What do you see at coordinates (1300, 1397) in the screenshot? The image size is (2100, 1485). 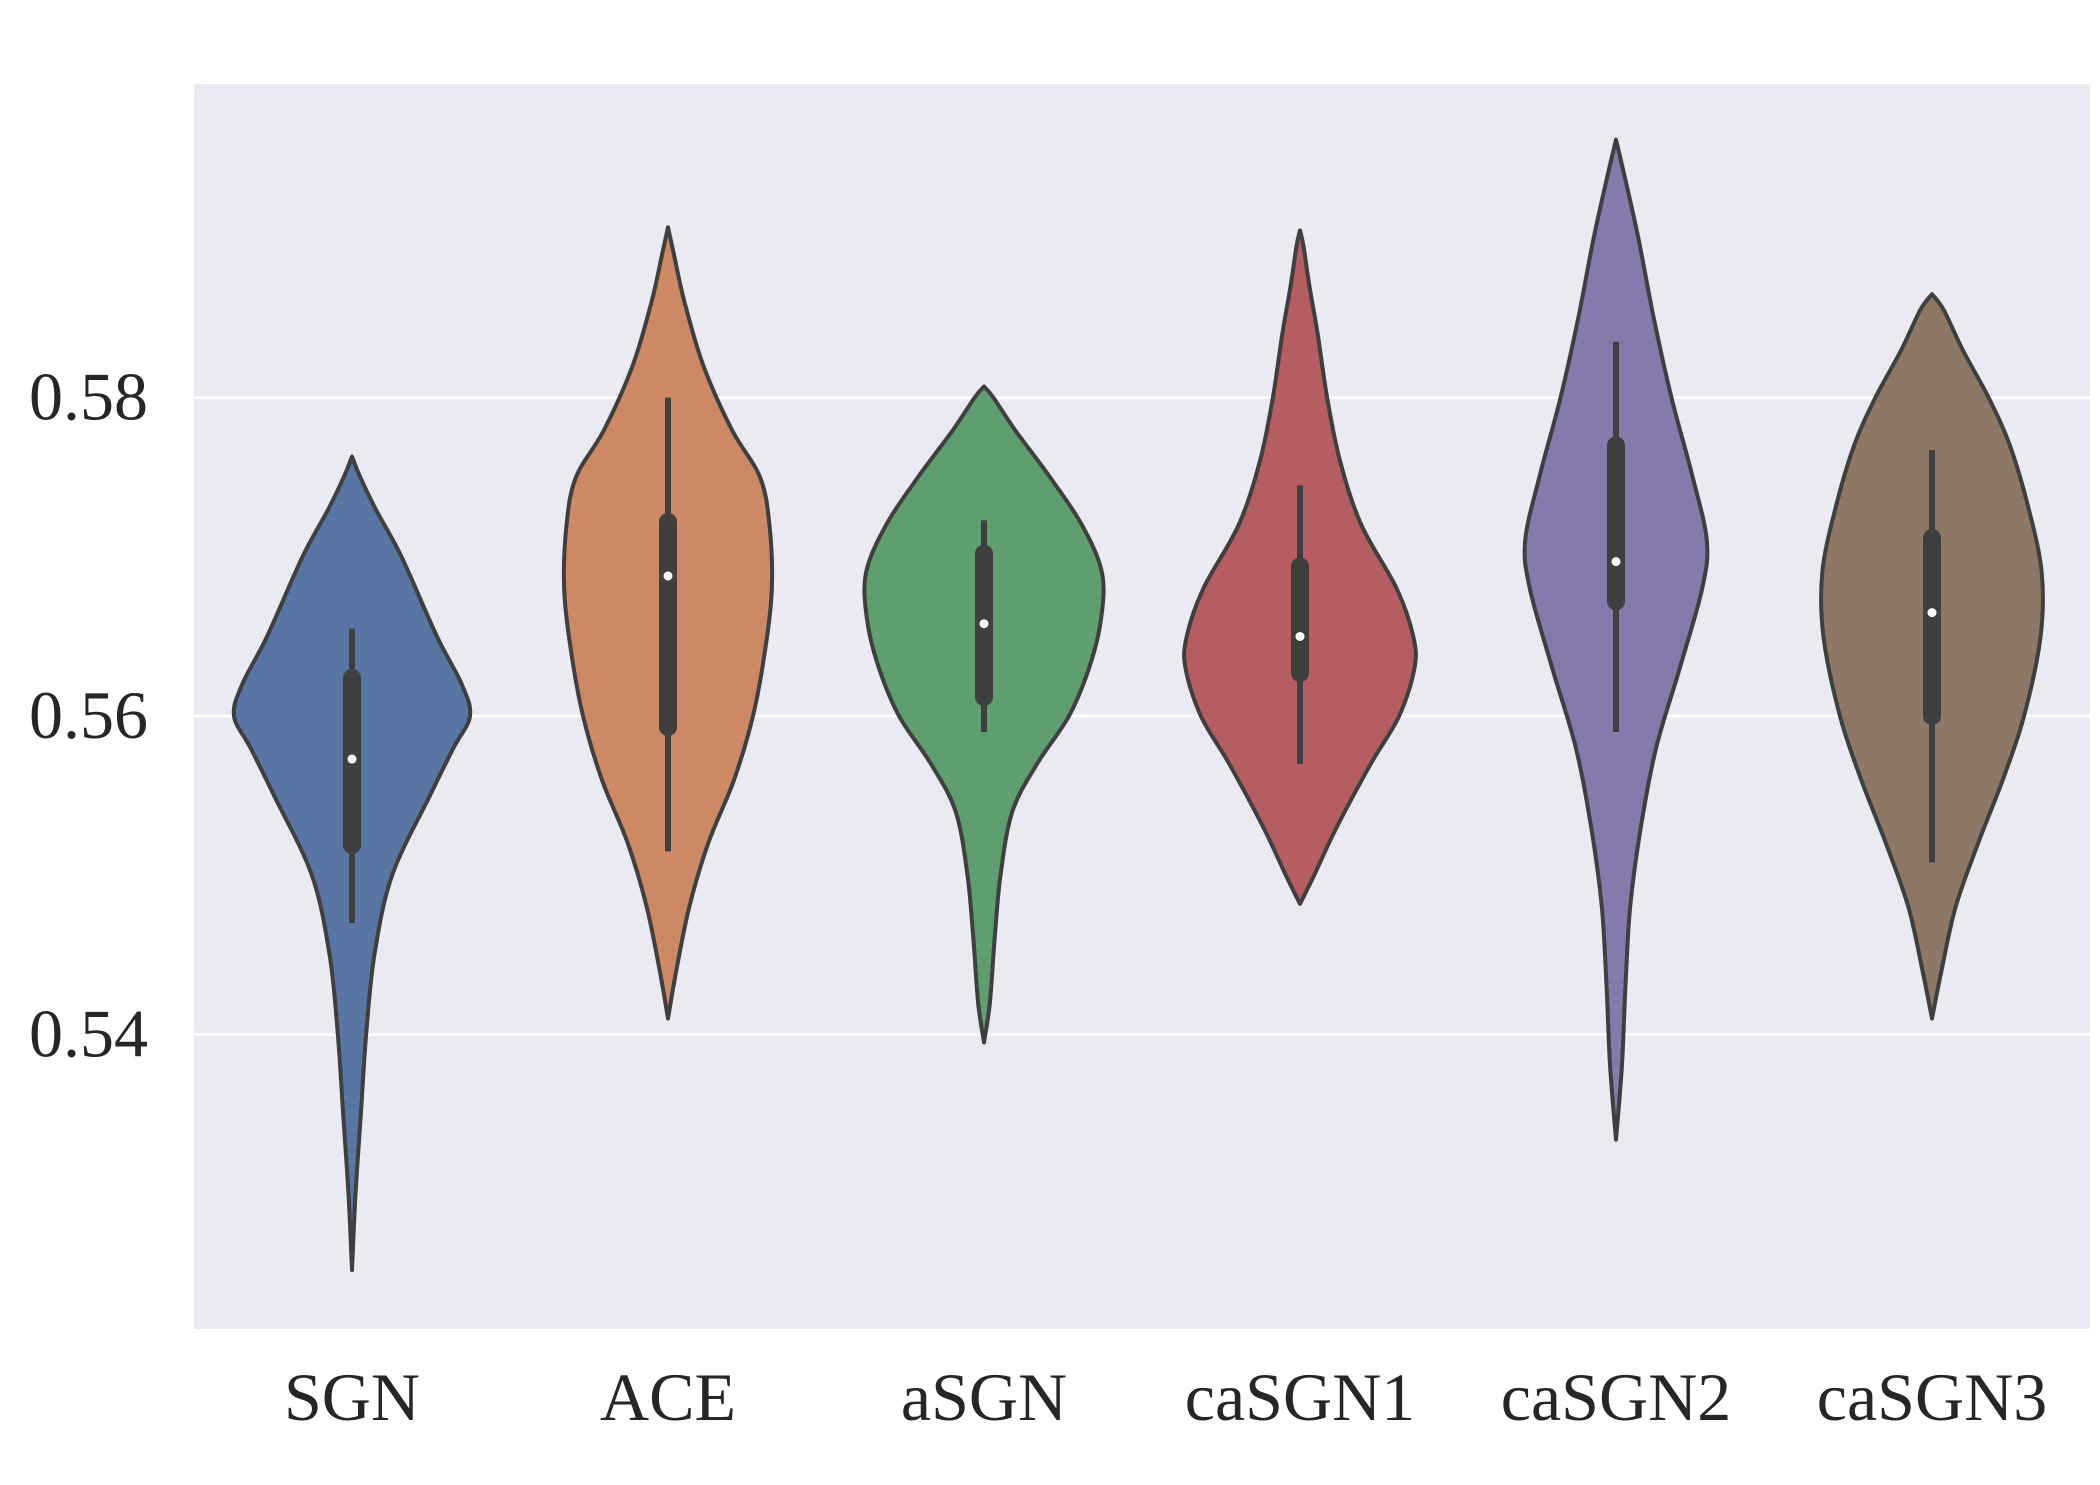 I see `x-category-label: caSGN1` at bounding box center [1300, 1397].